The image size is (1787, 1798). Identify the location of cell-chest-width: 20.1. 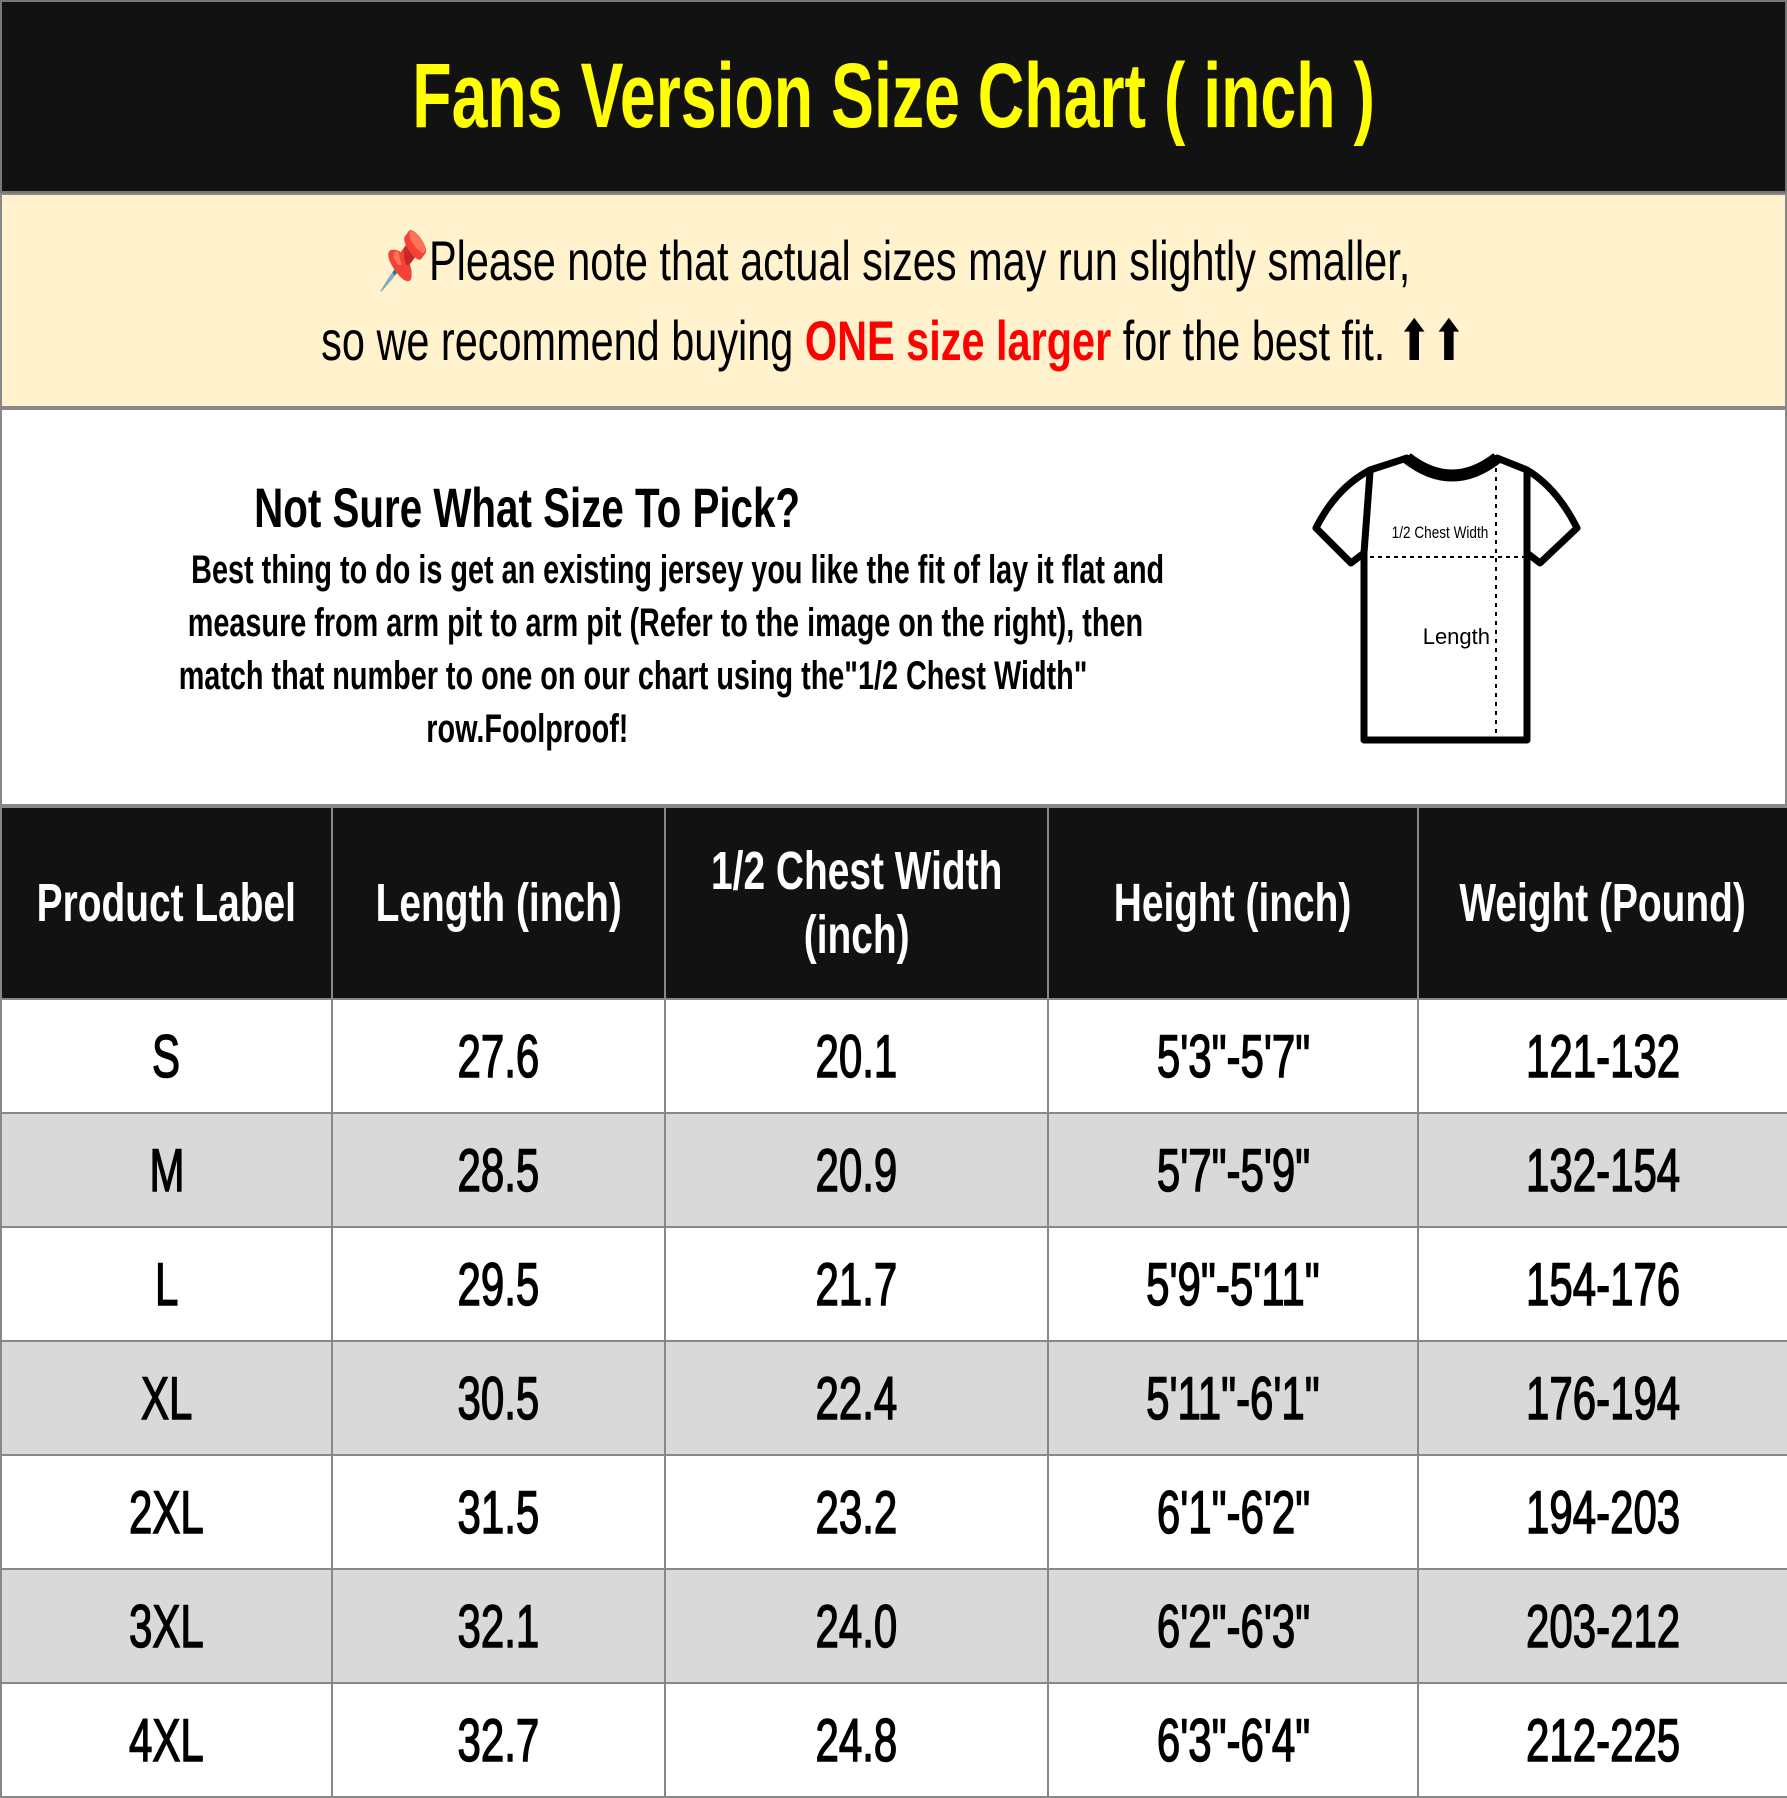
(856, 1056).